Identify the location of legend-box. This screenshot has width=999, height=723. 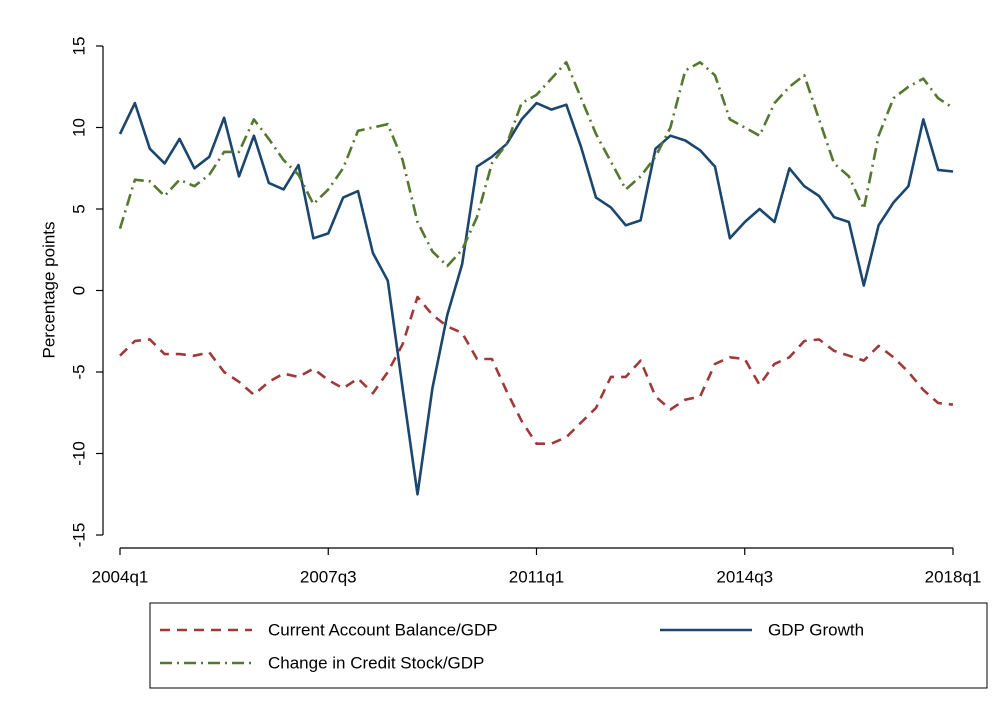
(568, 645).